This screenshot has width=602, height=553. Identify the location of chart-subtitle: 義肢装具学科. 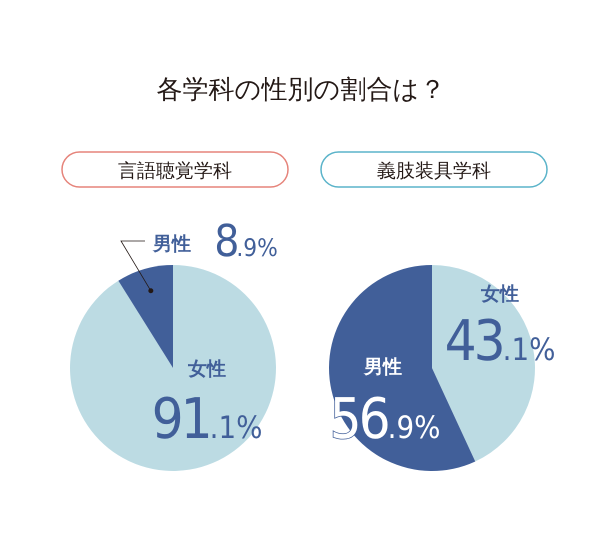
(434, 171).